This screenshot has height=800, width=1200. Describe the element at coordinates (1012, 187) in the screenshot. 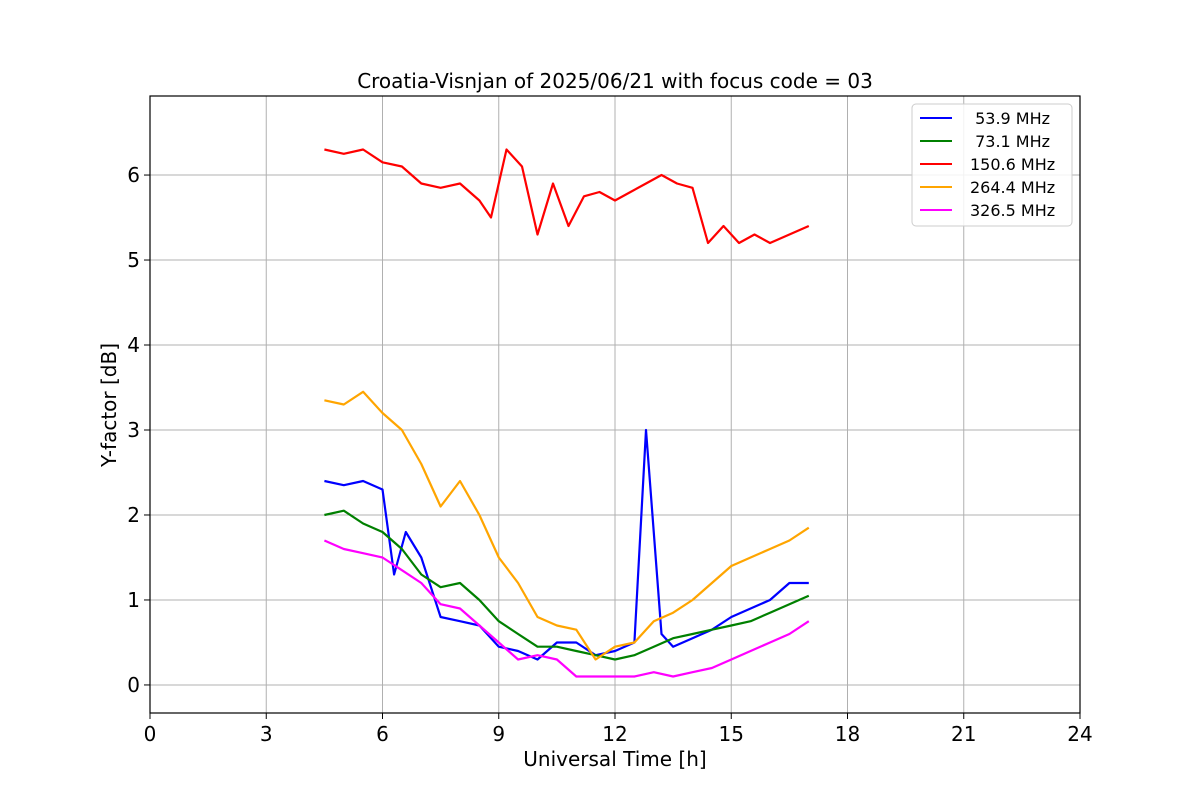

I see `legend-label: 264.4 MHz` at that location.